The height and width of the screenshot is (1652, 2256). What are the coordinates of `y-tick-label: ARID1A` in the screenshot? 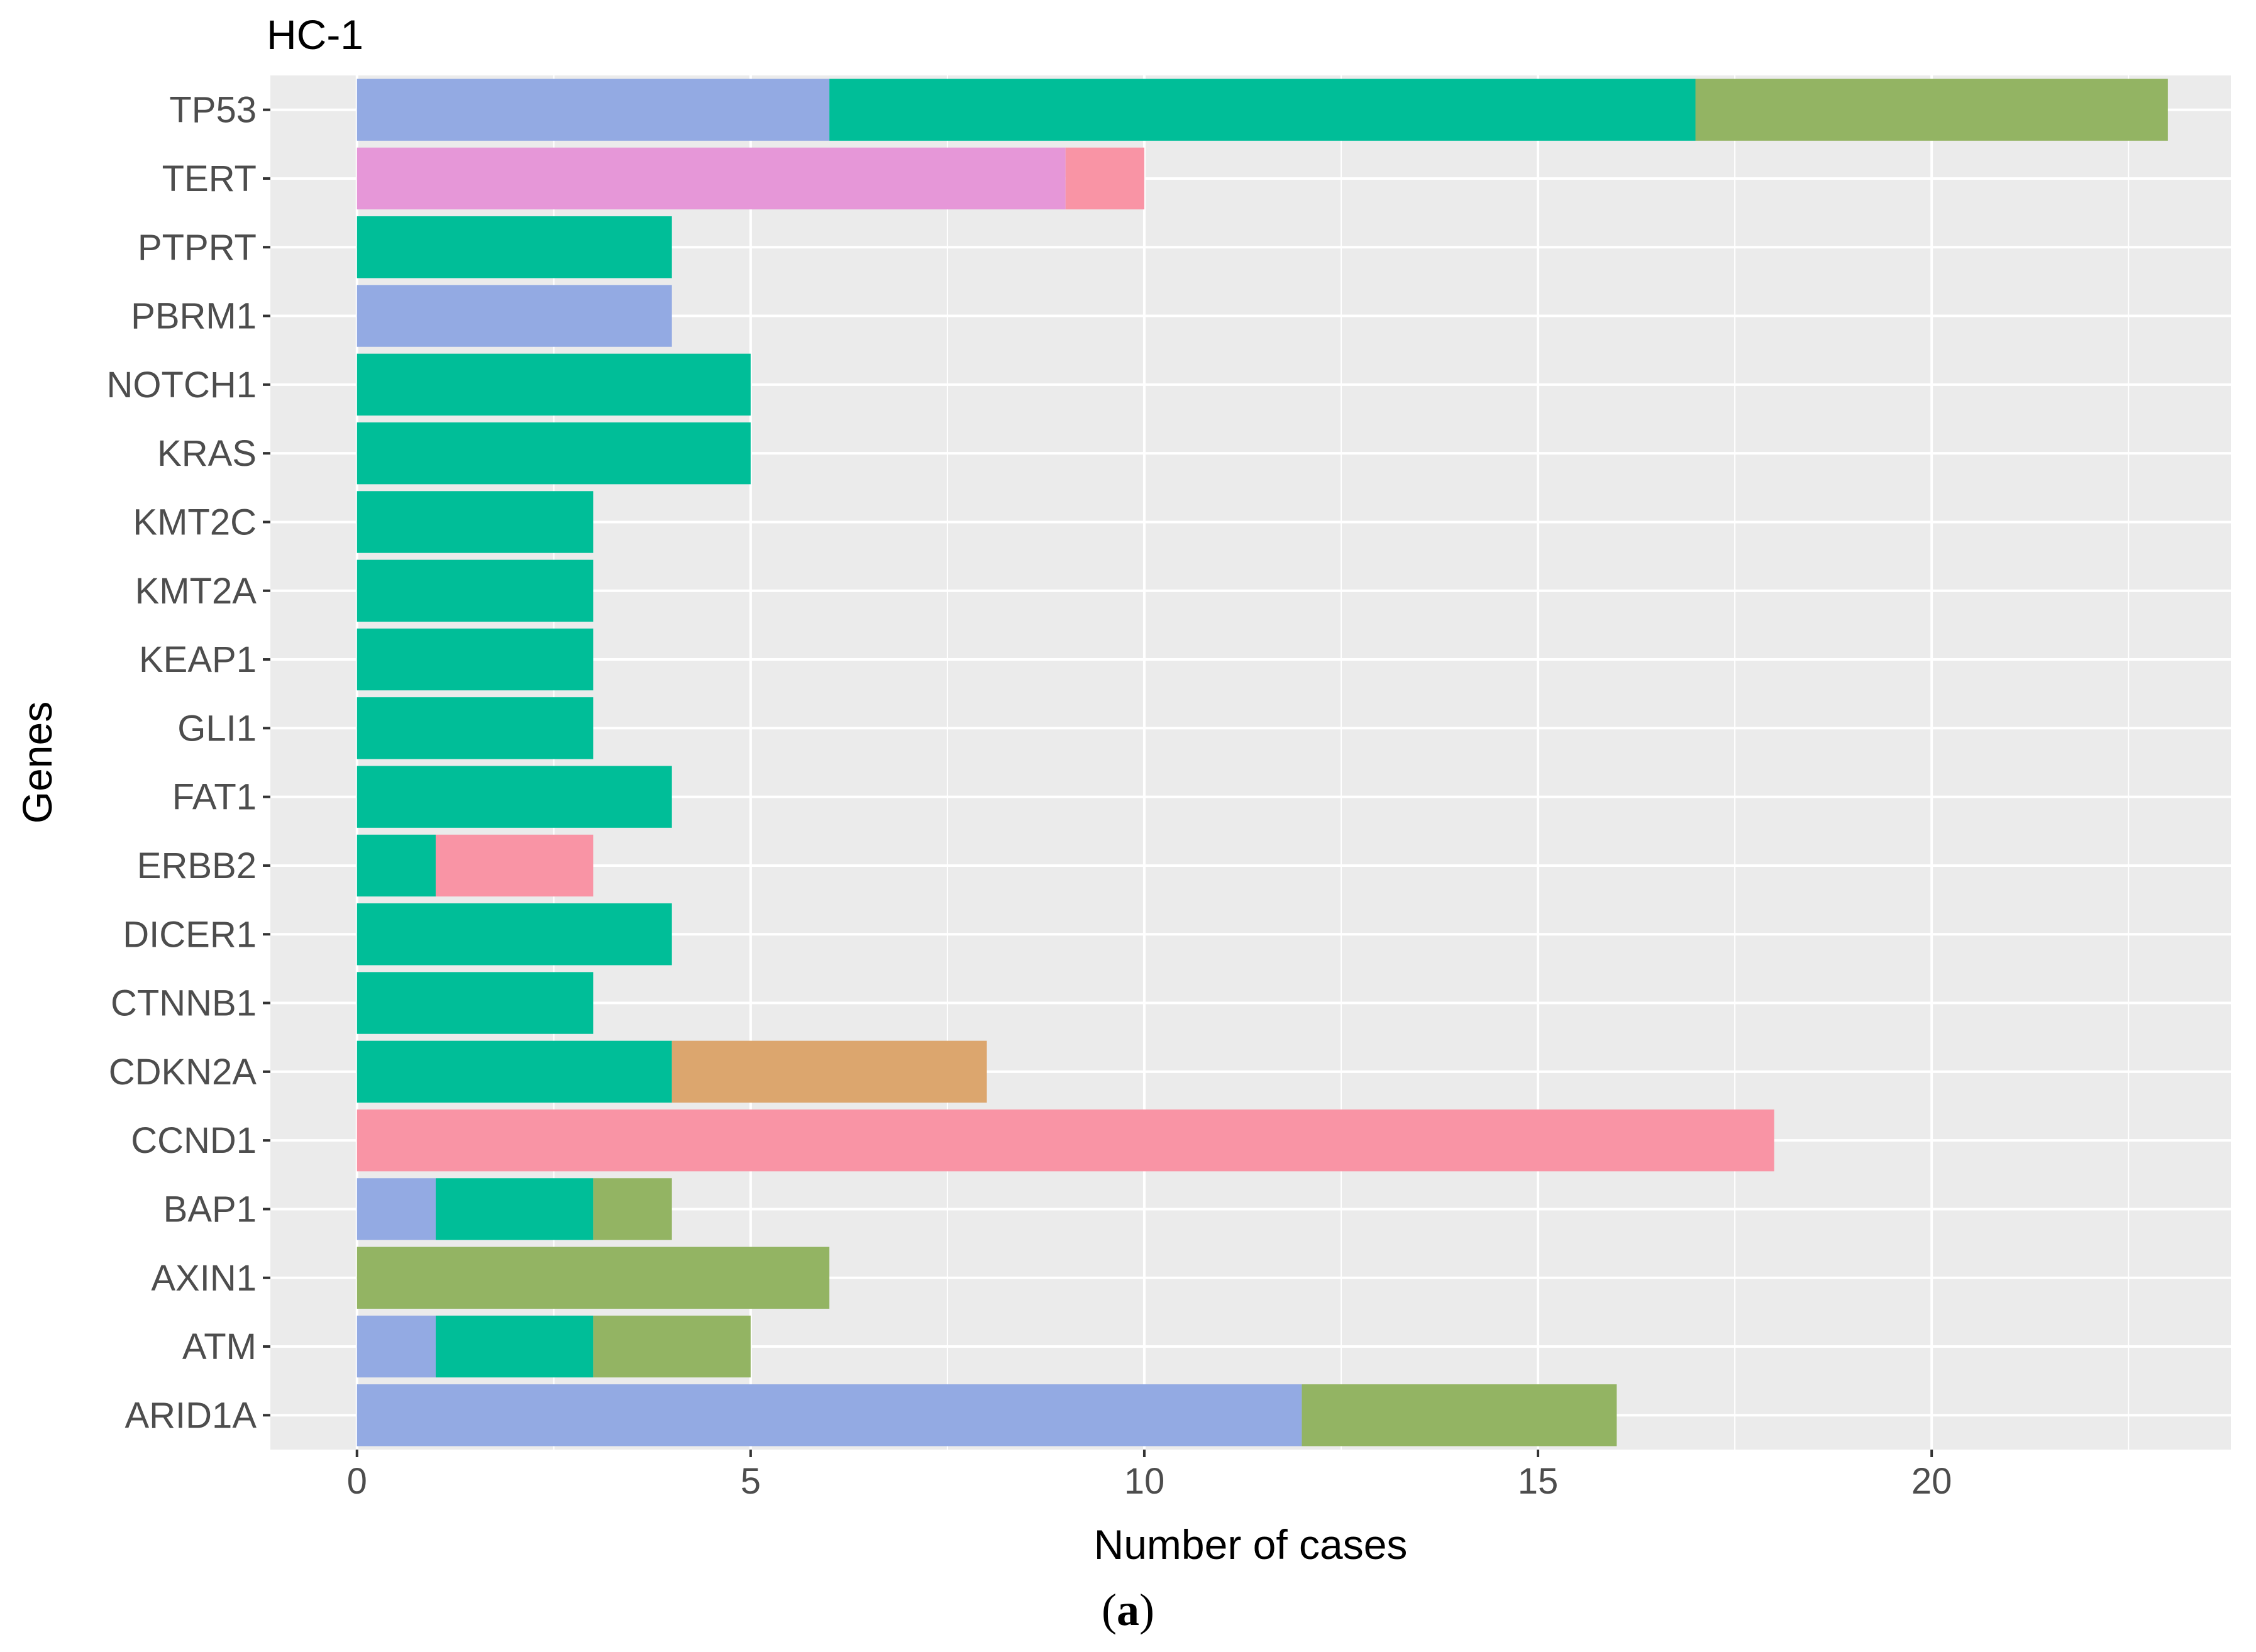 It's located at (190, 1415).